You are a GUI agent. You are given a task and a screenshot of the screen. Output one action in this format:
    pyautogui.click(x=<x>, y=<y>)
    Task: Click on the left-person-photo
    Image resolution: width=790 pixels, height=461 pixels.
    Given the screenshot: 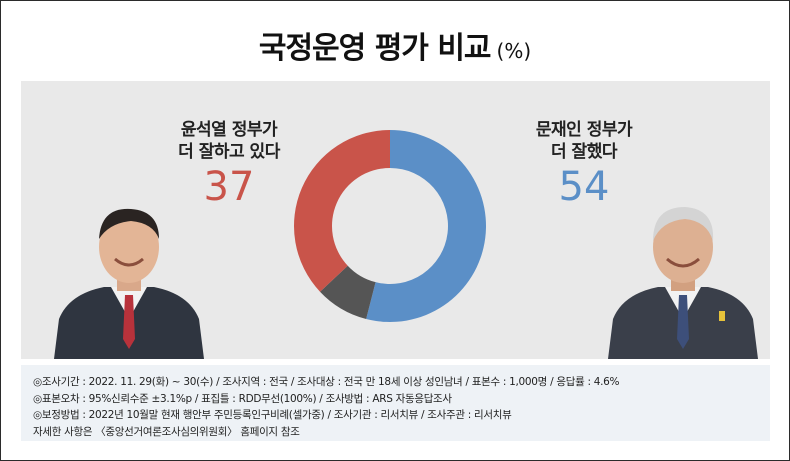 What is the action you would take?
    pyautogui.click(x=129, y=283)
    